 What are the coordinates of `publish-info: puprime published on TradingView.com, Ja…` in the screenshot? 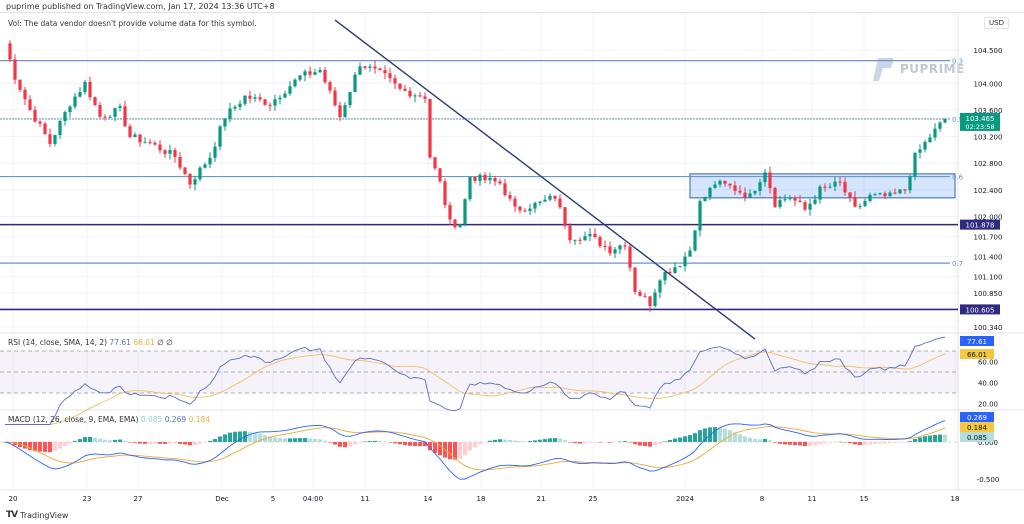 It's located at (140, 6).